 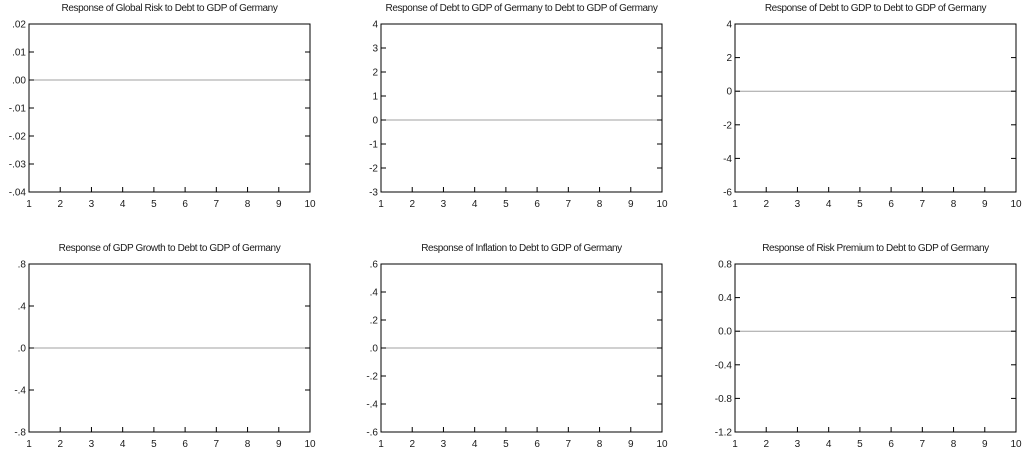 What do you see at coordinates (372, 377) in the screenshot?
I see `y-tick-label: -.2` at bounding box center [372, 377].